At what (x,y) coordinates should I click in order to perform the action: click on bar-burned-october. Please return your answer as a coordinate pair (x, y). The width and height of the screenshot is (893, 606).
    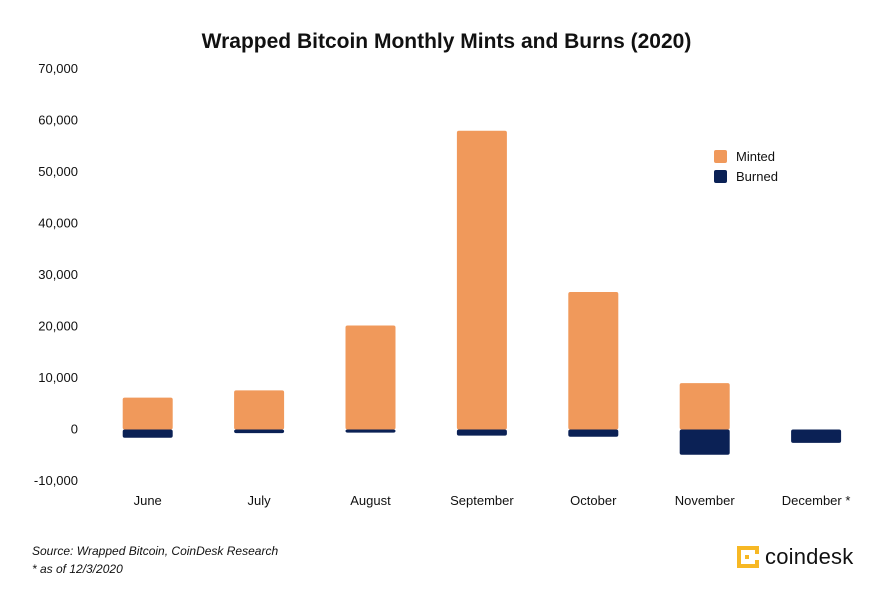
    Looking at the image, I should click on (593, 433).